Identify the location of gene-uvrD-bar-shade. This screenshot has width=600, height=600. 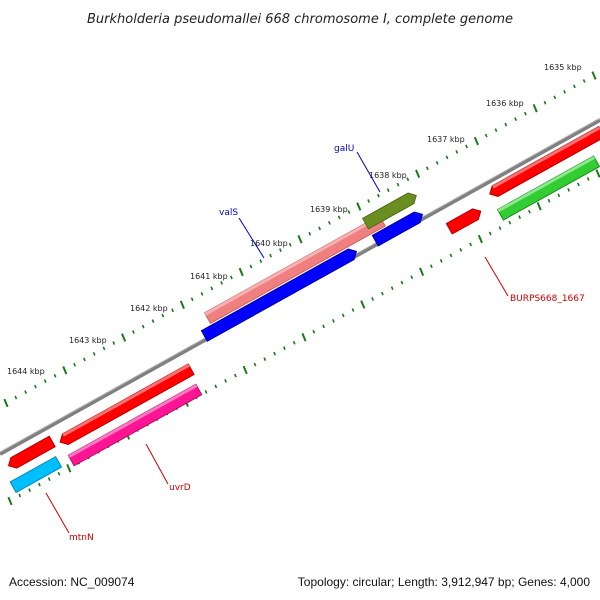
(133, 421).